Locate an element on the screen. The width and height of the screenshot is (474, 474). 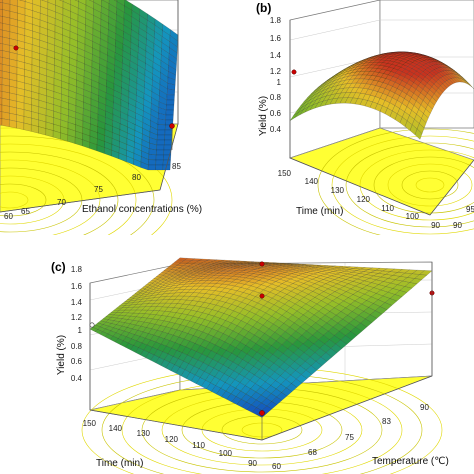
panel-b-z-tick: 1.8 is located at coordinates (276, 20).